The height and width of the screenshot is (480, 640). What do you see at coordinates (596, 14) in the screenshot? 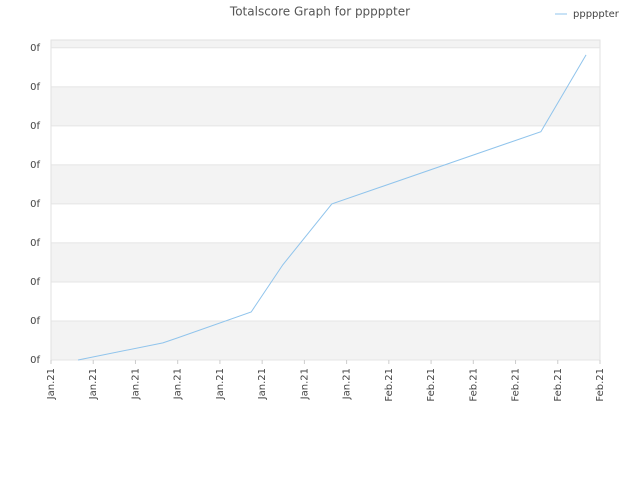
I see `legend-label: pppppter` at bounding box center [596, 14].